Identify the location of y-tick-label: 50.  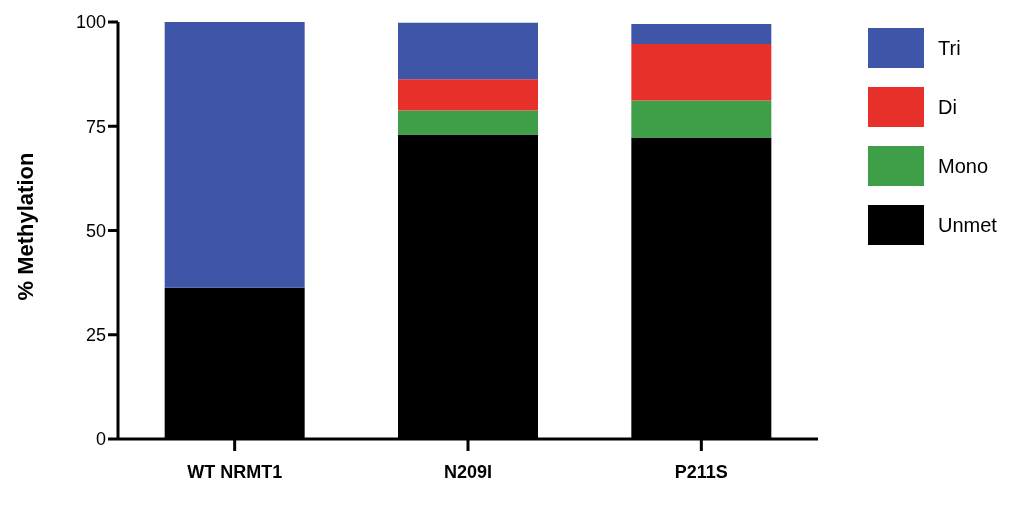
(95, 230).